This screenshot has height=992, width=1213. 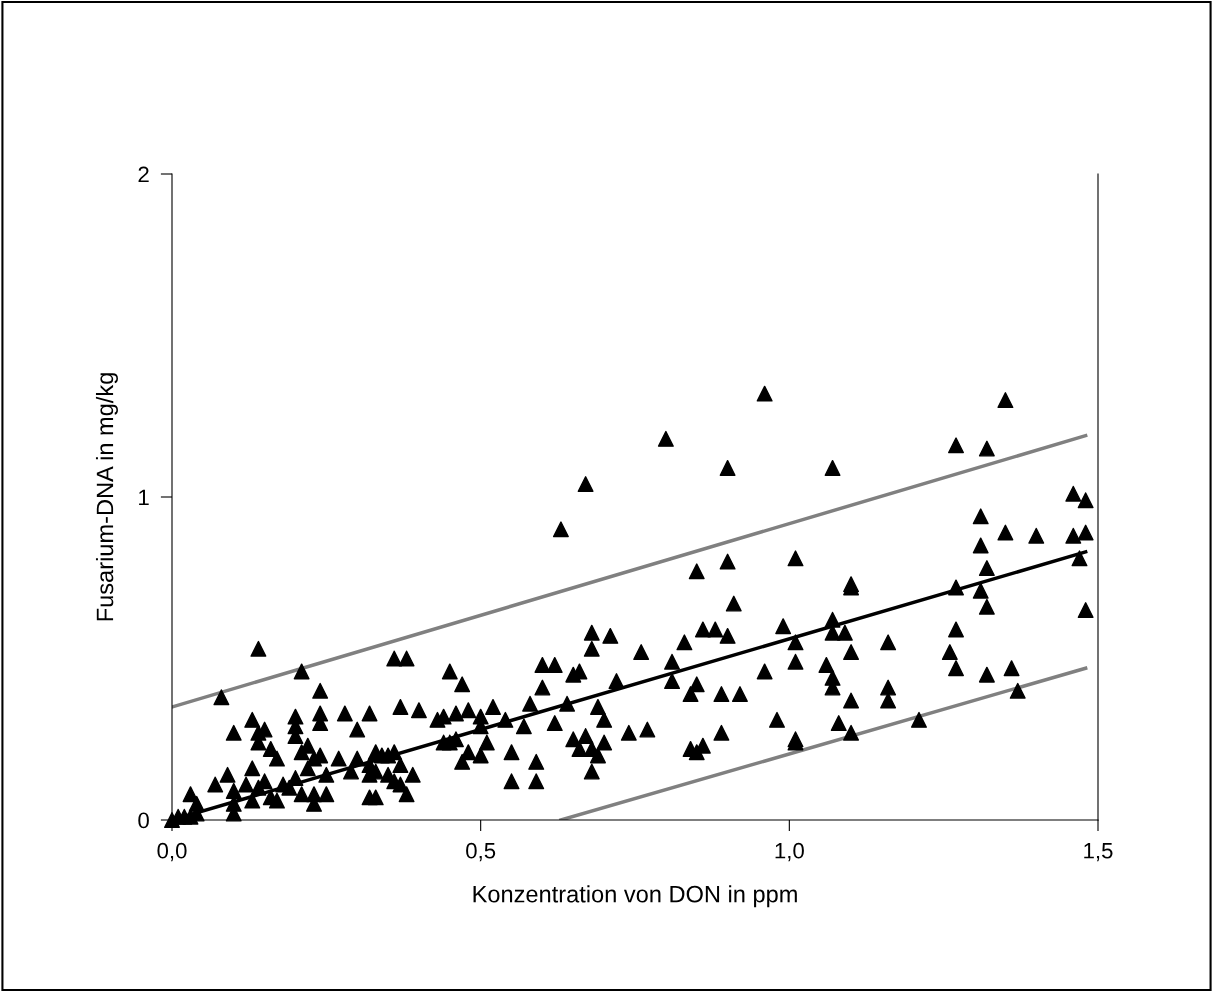 What do you see at coordinates (143, 174) in the screenshot?
I see `y-tick-label: 2` at bounding box center [143, 174].